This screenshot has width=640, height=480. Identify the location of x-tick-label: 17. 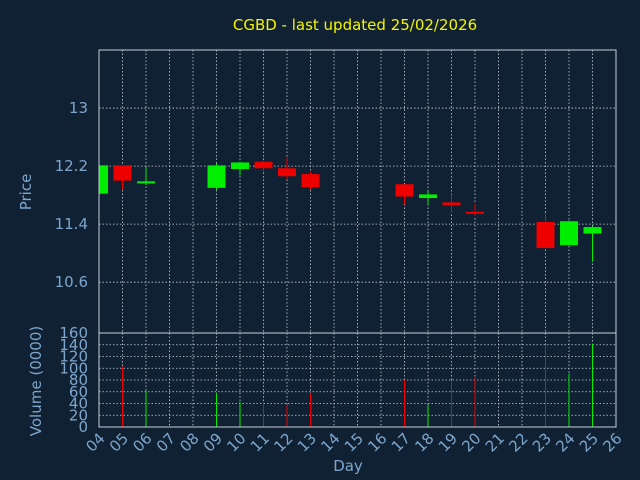
(401, 442).